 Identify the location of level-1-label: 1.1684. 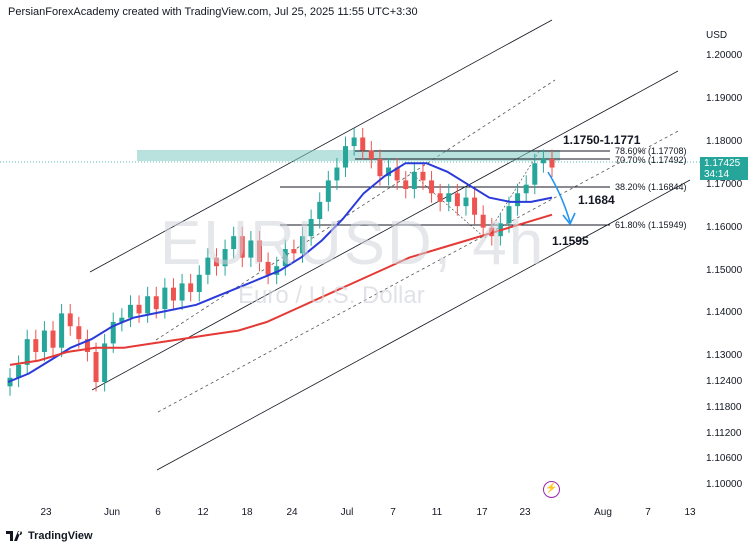
(596, 200).